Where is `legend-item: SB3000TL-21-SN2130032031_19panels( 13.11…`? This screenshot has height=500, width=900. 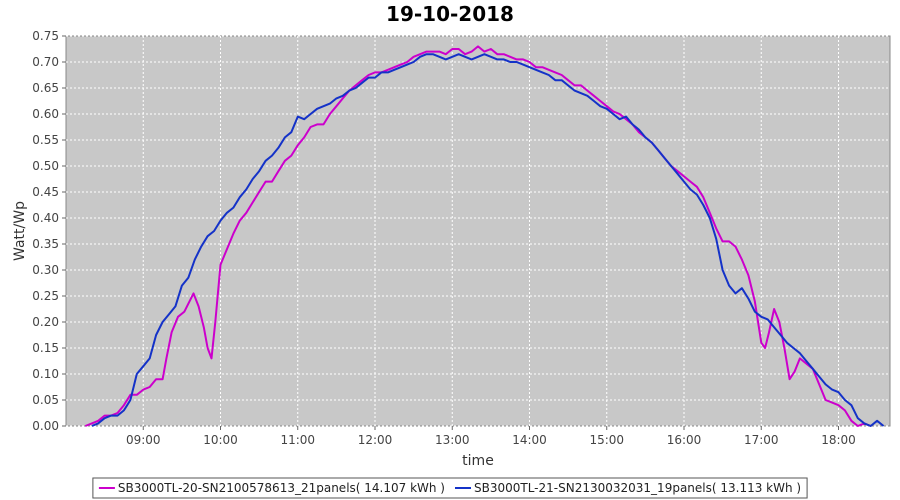
legend-item: SB3000TL-21-SN2130032031_19panels( 13.11… is located at coordinates (627, 488).